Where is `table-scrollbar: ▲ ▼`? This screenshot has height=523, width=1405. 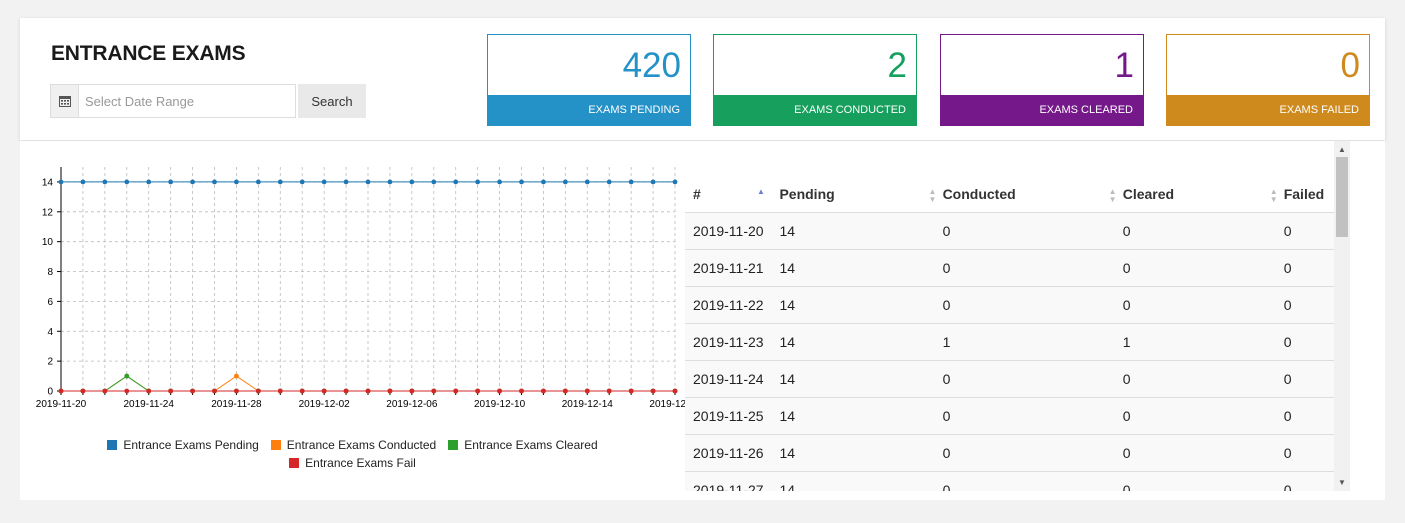 table-scrollbar: ▲ ▼ is located at coordinates (1342, 316).